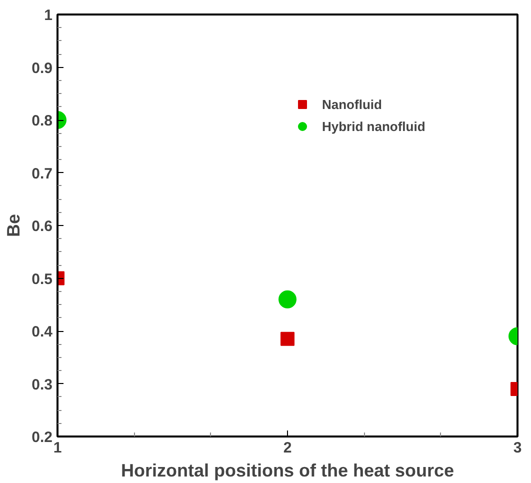 The image size is (531, 483). I want to click on legend-label: Hybrid nanofluid, so click(374, 126).